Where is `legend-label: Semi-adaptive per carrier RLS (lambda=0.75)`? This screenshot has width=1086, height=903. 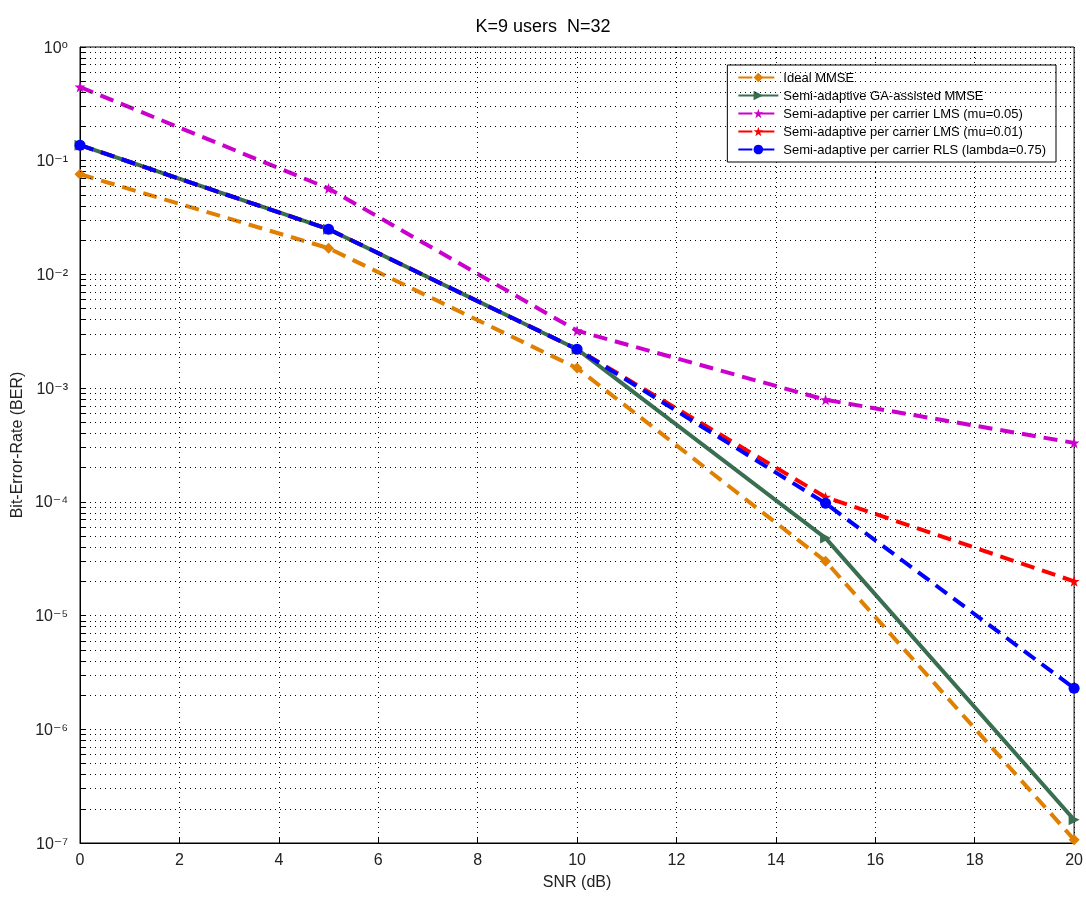
legend-label: Semi-adaptive per carrier RLS (lambda=0.75) is located at coordinates (915, 149).